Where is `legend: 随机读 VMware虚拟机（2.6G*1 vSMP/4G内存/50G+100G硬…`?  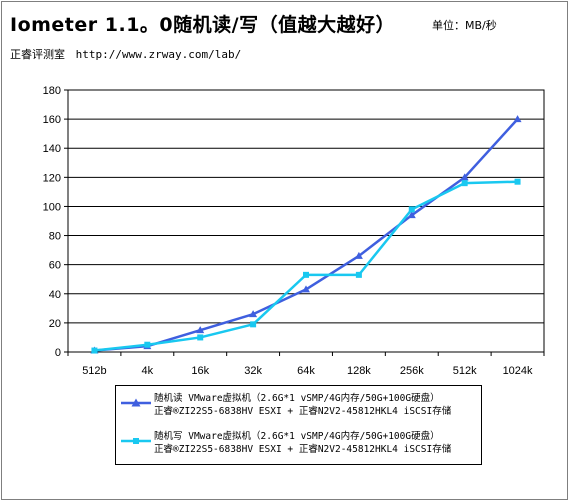 legend: 随机读 VMware虚拟机（2.6G*1 vSMP/4G内存/50G+100G硬… is located at coordinates (298, 425).